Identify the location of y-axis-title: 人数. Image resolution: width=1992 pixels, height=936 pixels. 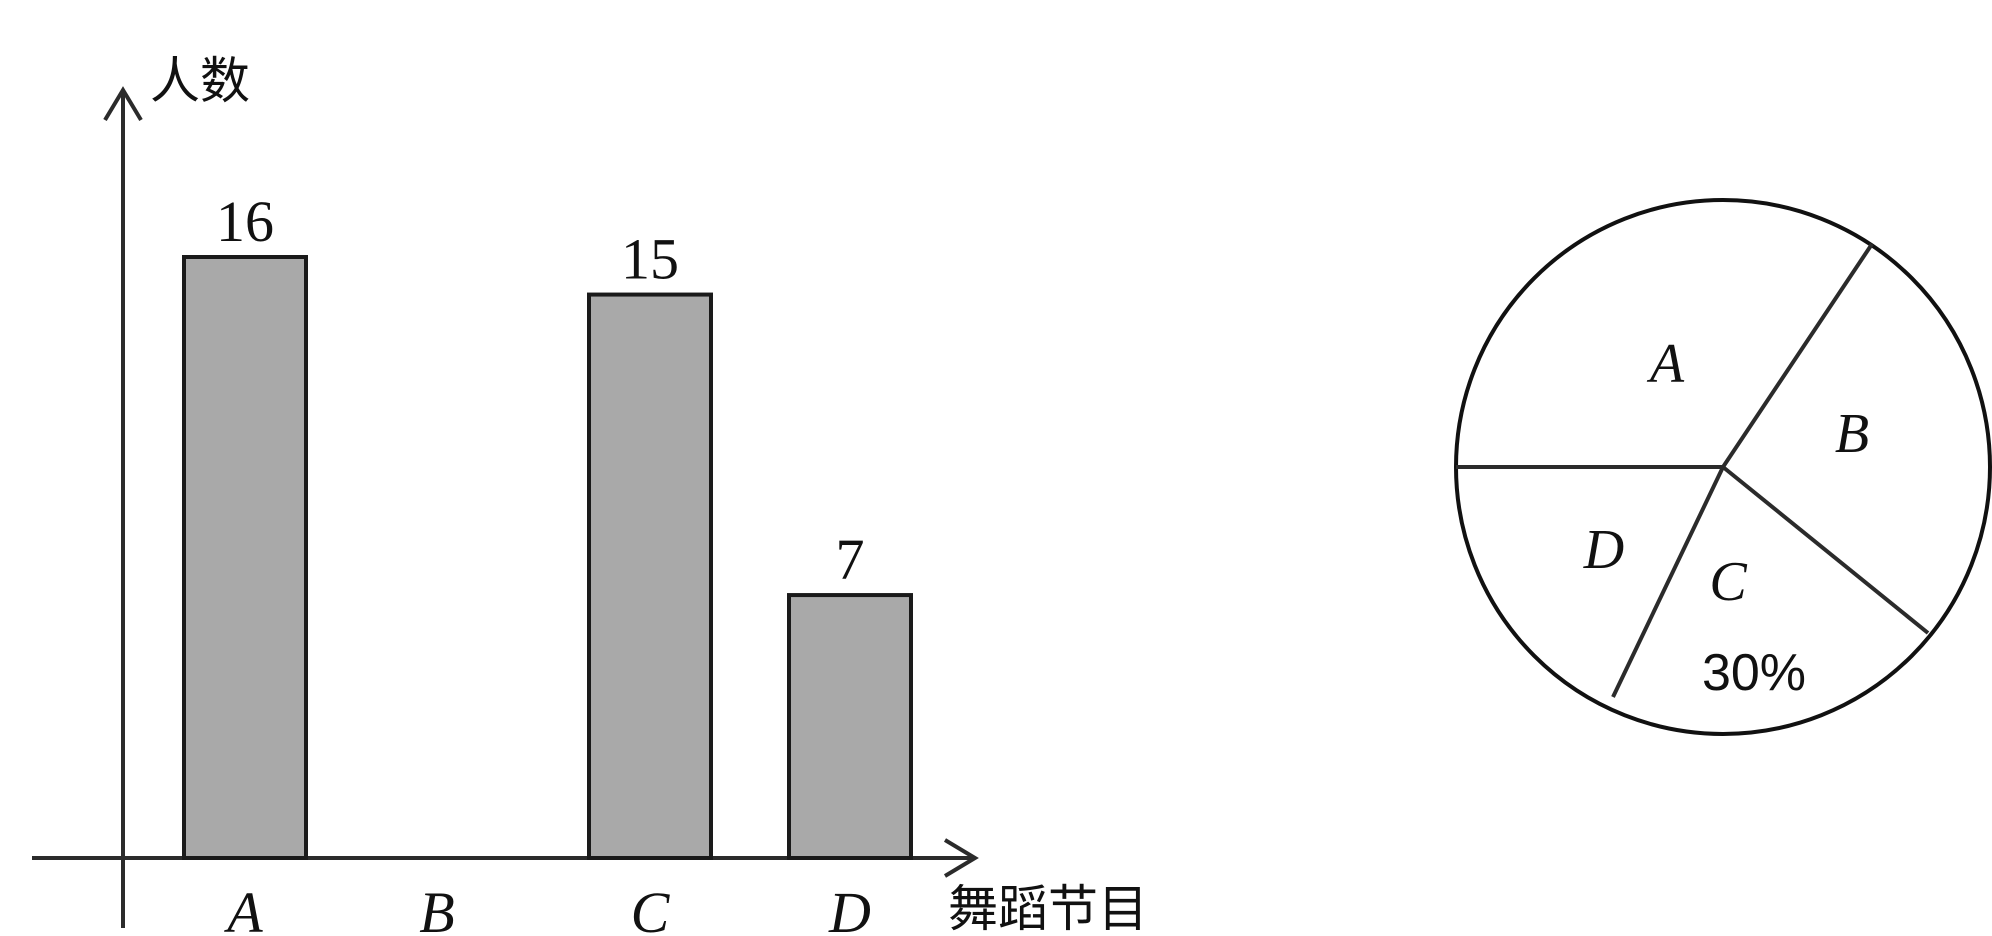
(200, 81).